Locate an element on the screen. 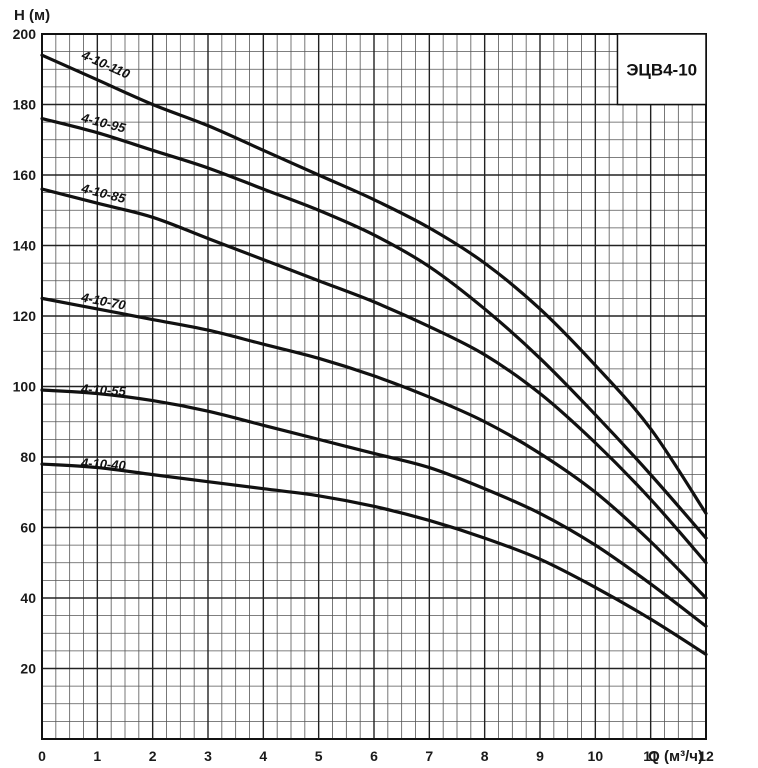 The width and height of the screenshot is (758, 768). x-tick-label: 10 is located at coordinates (596, 756).